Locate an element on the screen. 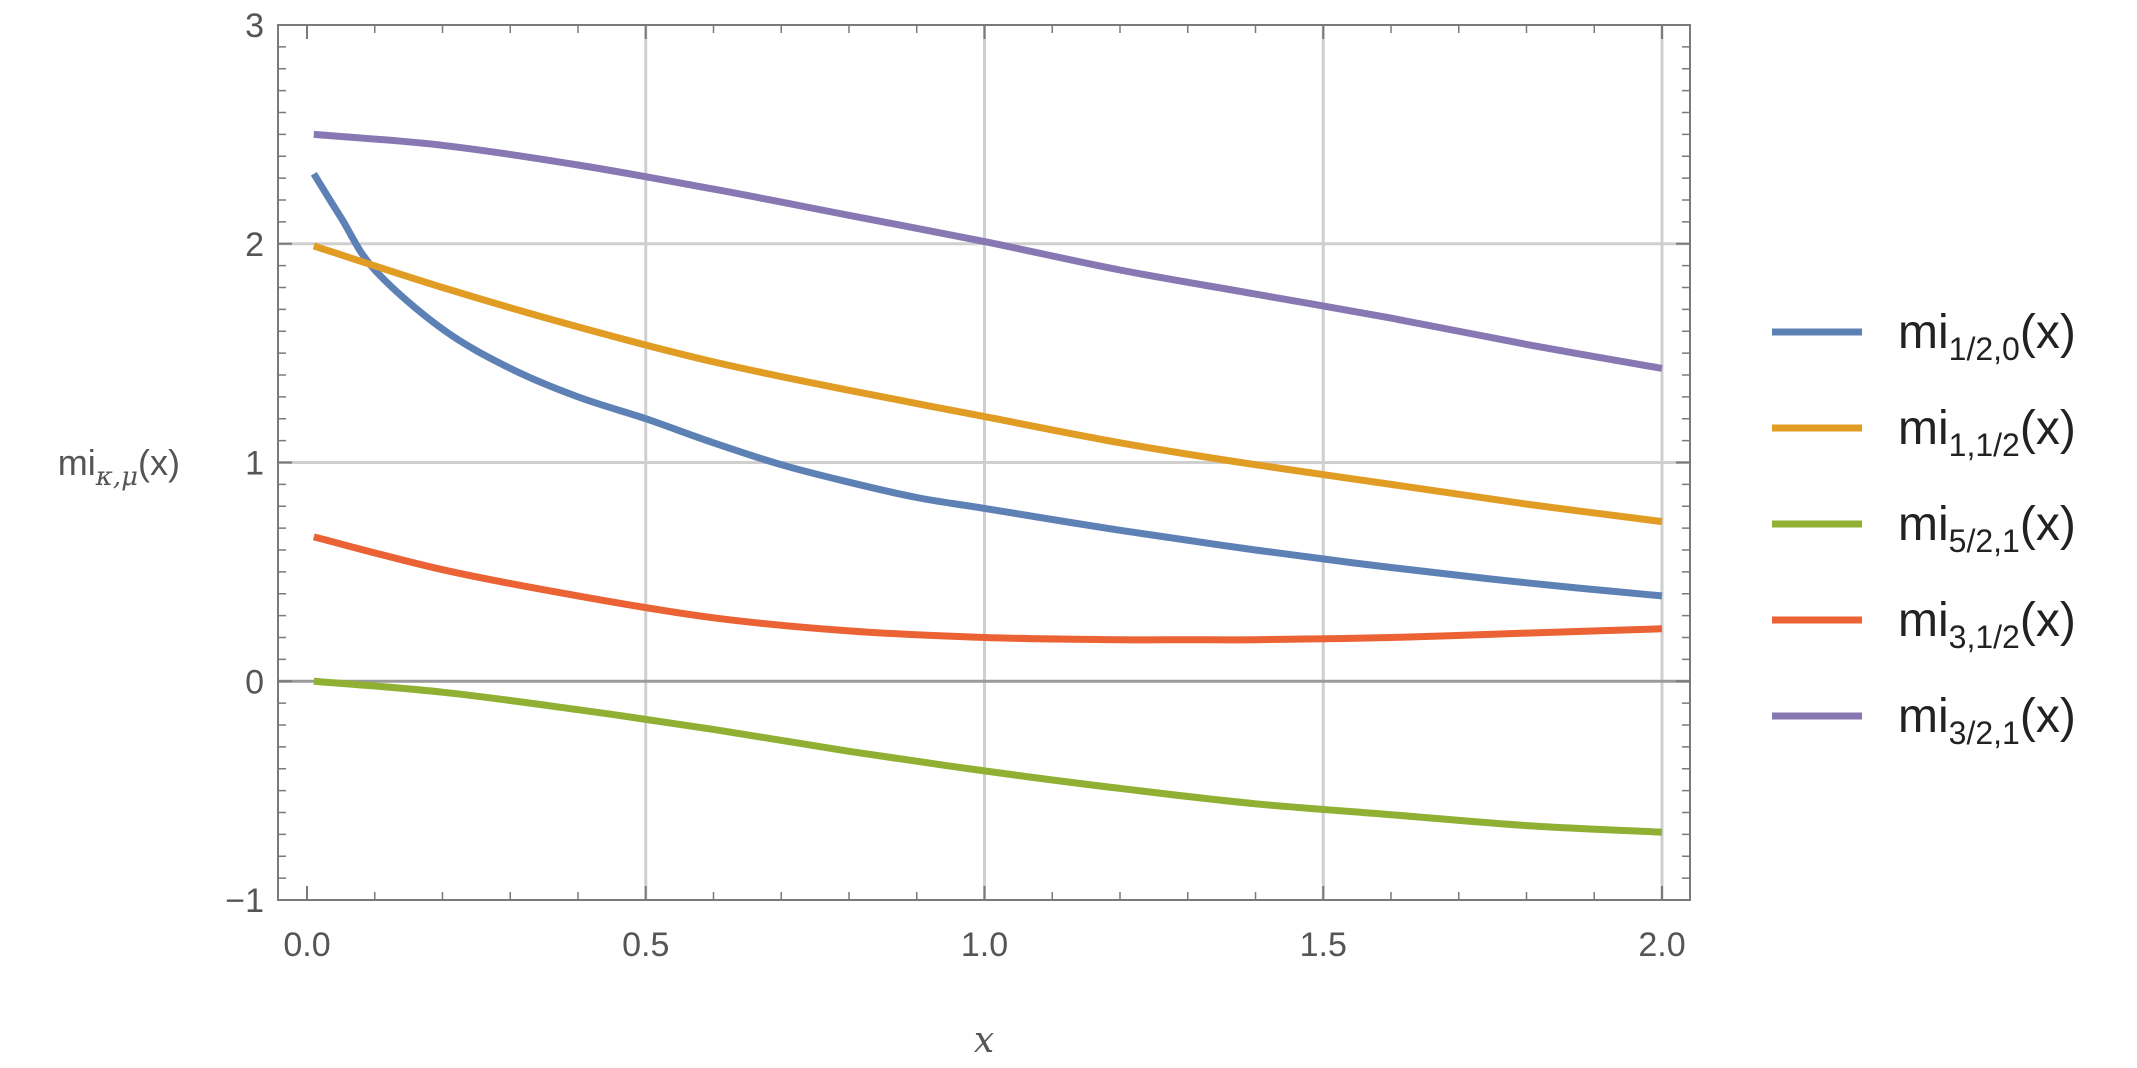  y-tick-label: 0 is located at coordinates (254, 682).